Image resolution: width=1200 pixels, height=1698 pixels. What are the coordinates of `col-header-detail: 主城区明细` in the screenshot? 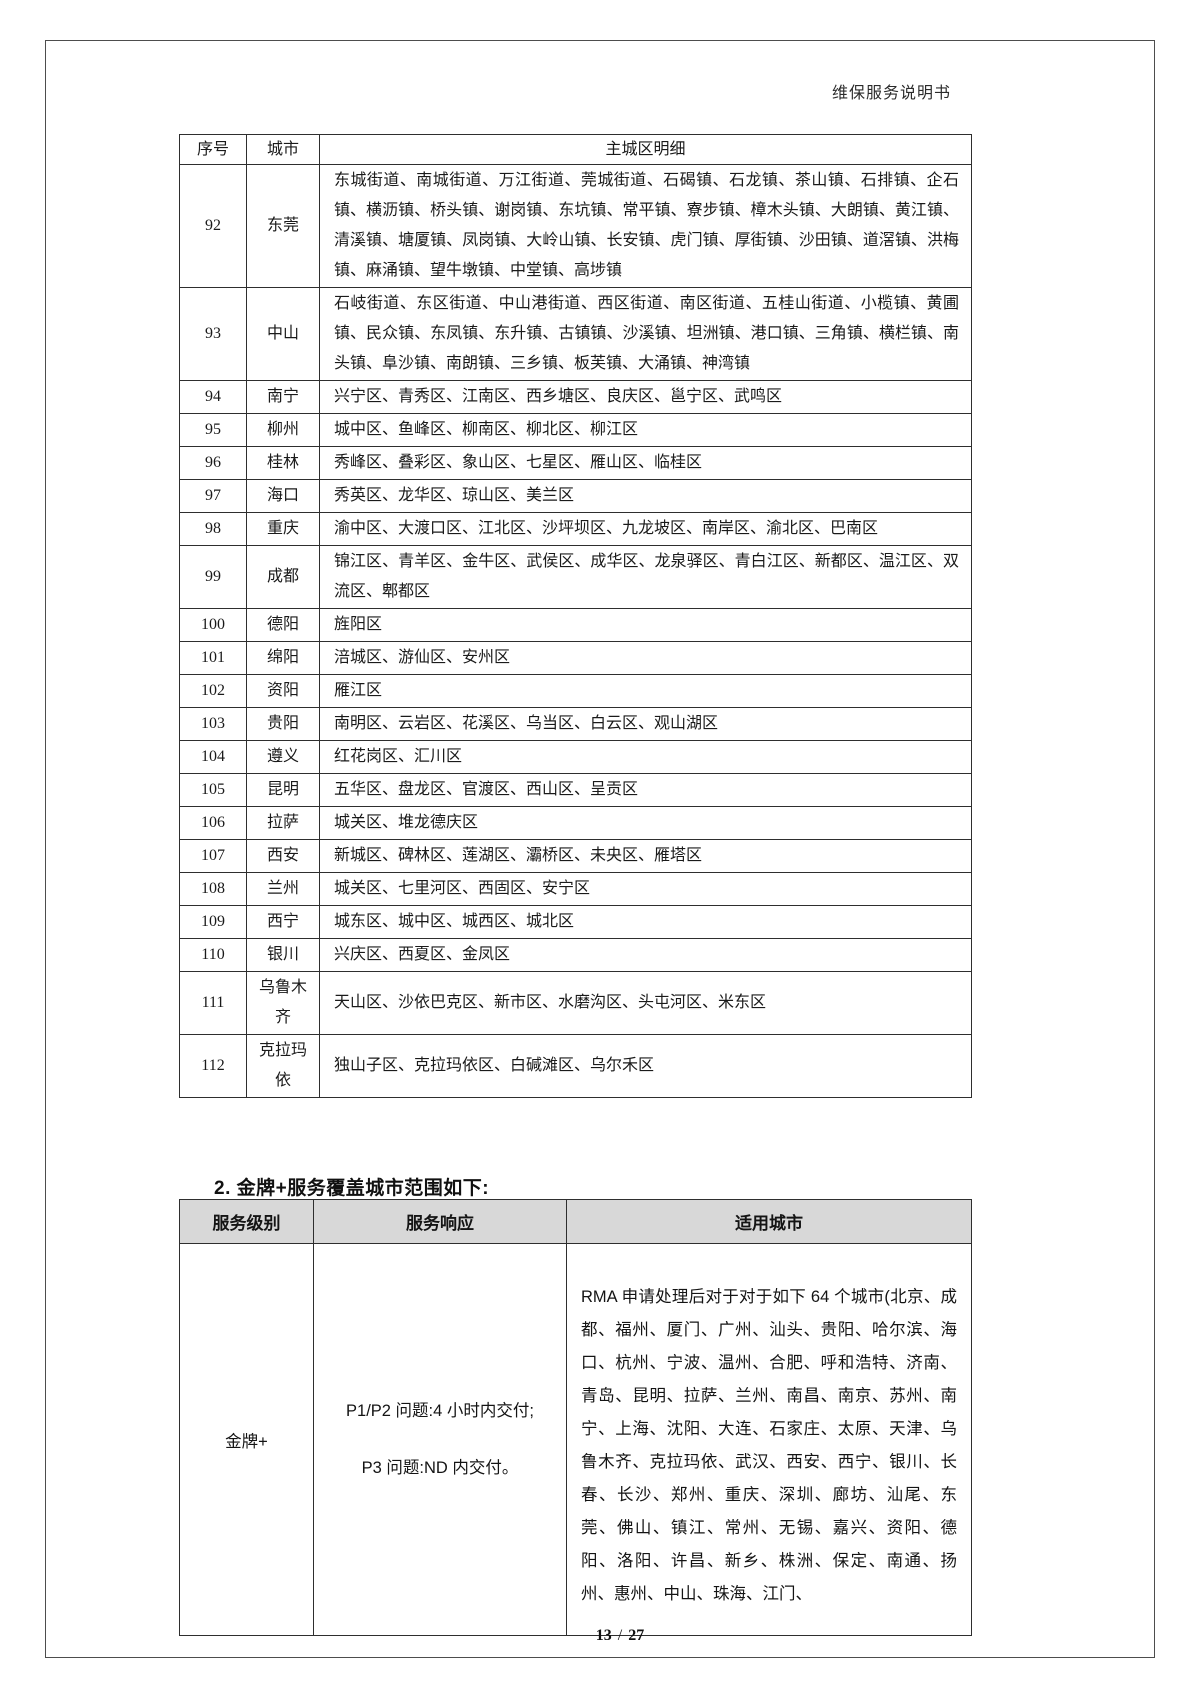 It's located at (645, 149).